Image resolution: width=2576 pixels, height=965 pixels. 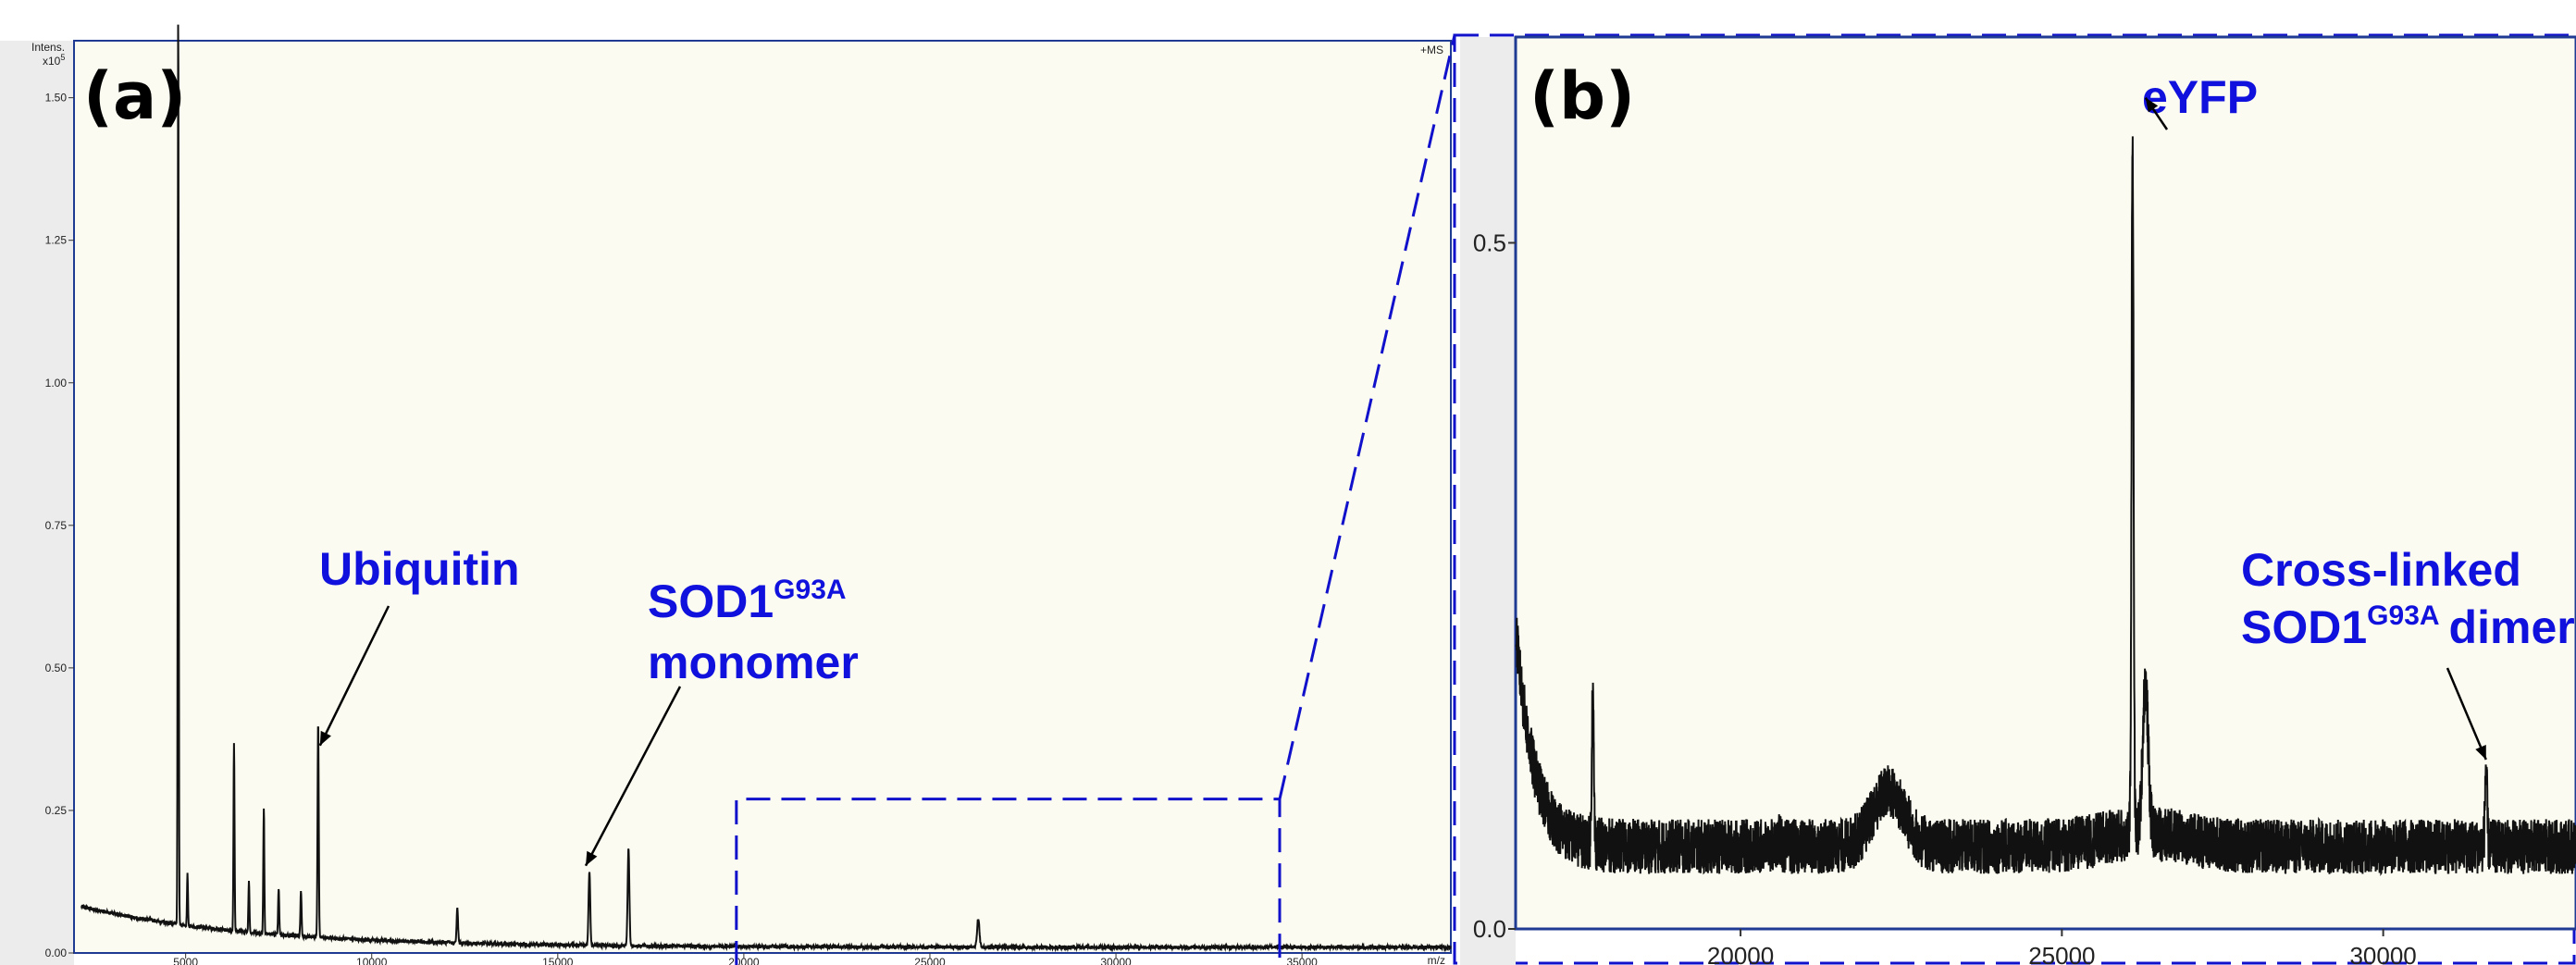 What do you see at coordinates (1490, 929) in the screenshot?
I see `y-tick-label: 0.0` at bounding box center [1490, 929].